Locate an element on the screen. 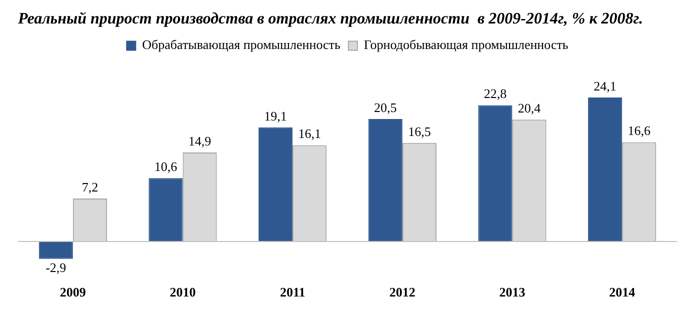 The image size is (695, 323). x-tick-label: 2011 is located at coordinates (293, 292).